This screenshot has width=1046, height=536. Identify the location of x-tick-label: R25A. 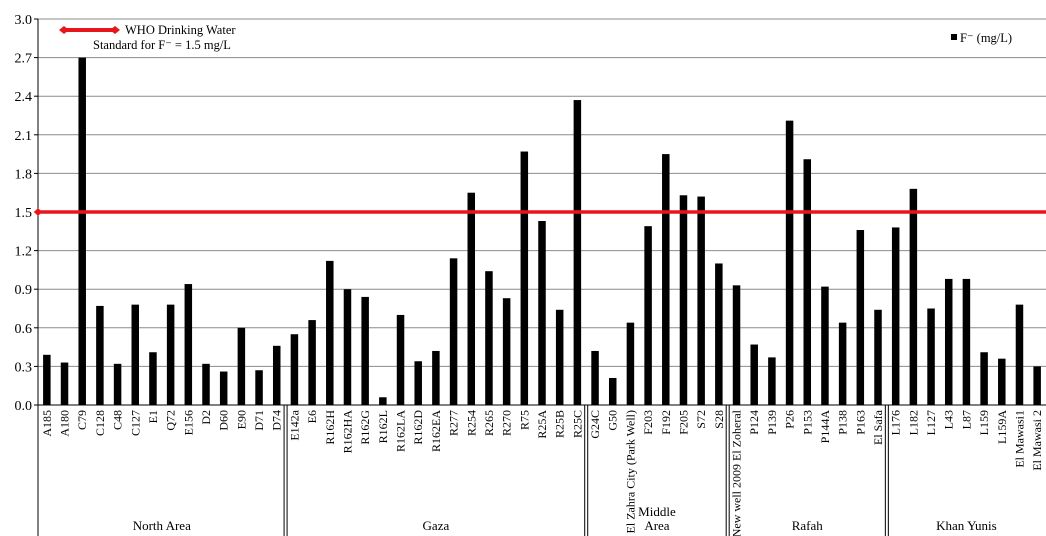
(542, 424).